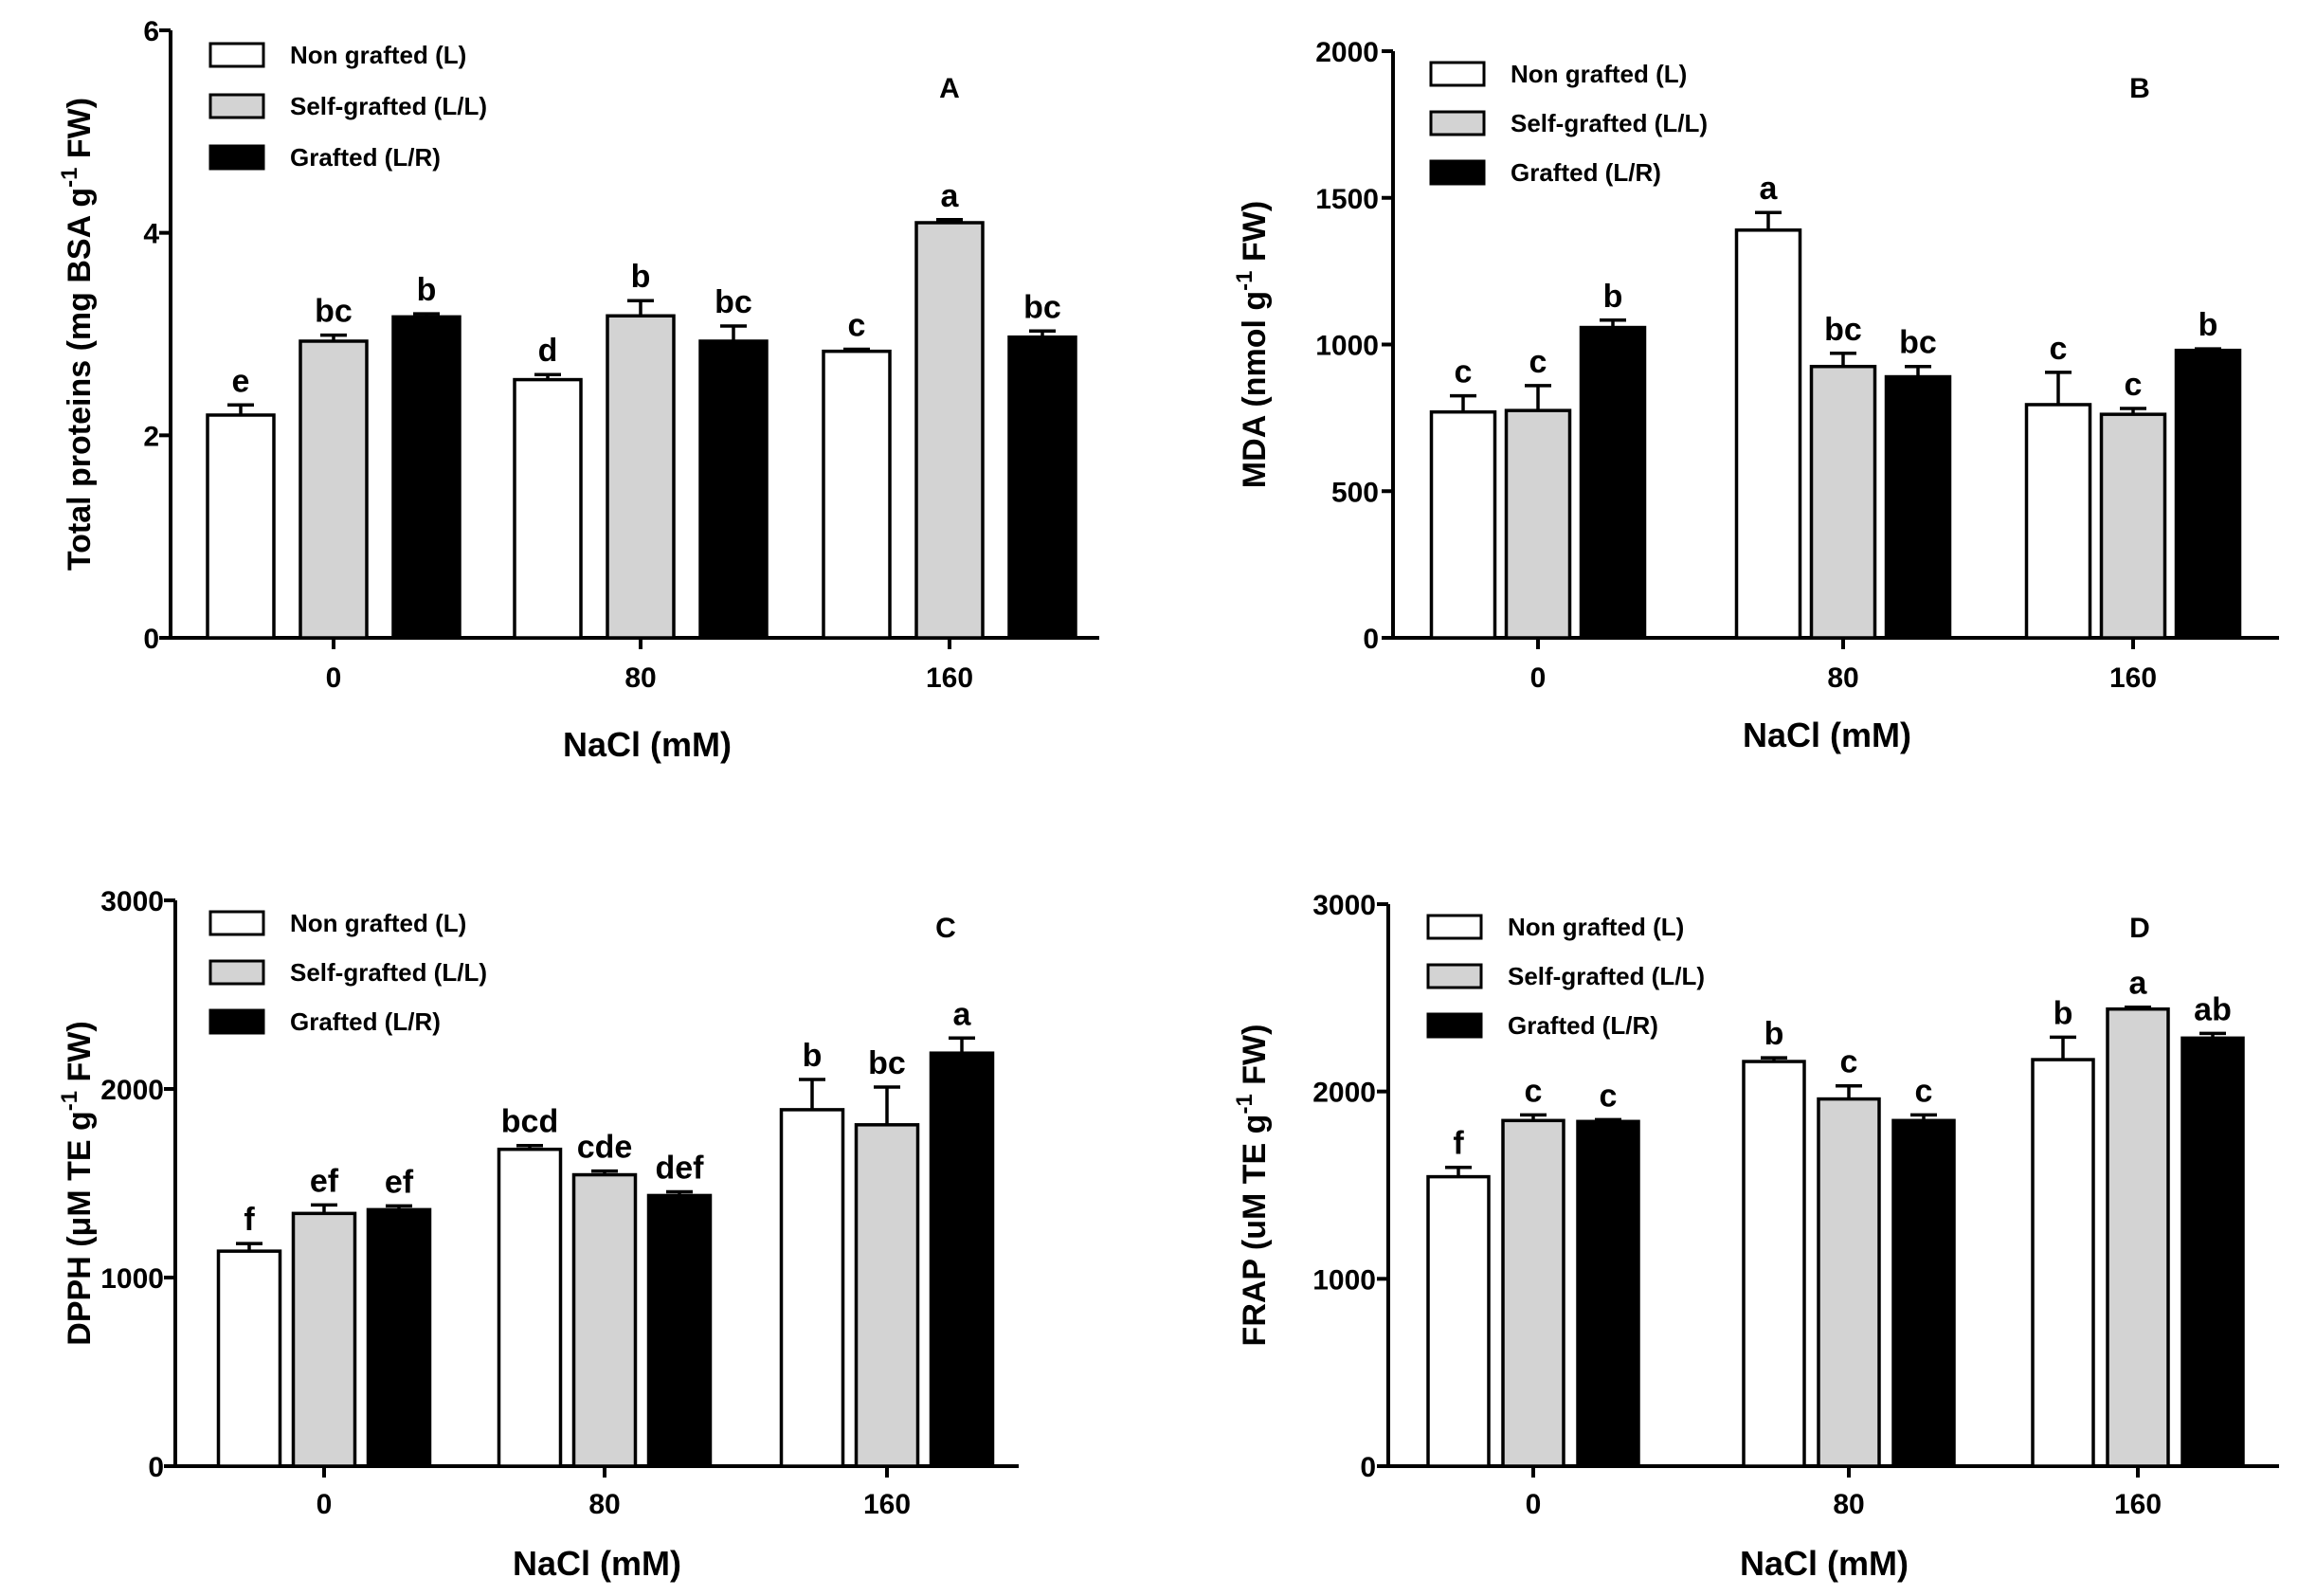 This screenshot has width=2298, height=1596. I want to click on y-tick-label: 1500, so click(1347, 200).